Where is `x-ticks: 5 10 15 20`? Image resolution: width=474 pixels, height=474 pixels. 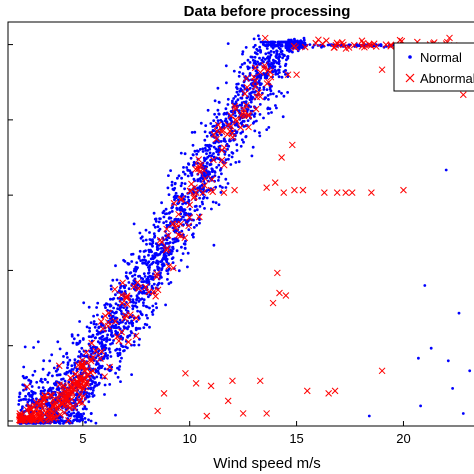
x-ticks: 5 10 15 20 is located at coordinates (245, 433).